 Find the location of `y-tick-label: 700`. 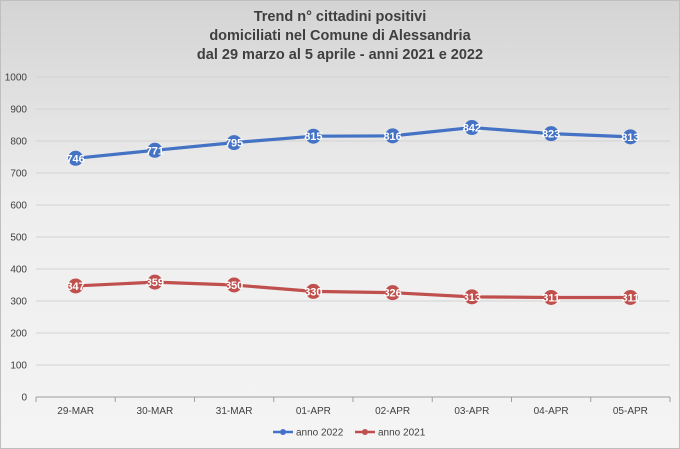

y-tick-label: 700 is located at coordinates (18, 174).